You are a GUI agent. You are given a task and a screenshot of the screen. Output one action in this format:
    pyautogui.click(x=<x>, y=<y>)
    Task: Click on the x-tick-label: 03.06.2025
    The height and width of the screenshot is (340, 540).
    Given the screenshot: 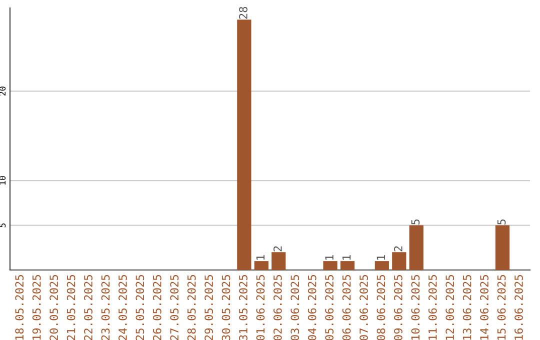 What is the action you would take?
    pyautogui.click(x=295, y=307)
    